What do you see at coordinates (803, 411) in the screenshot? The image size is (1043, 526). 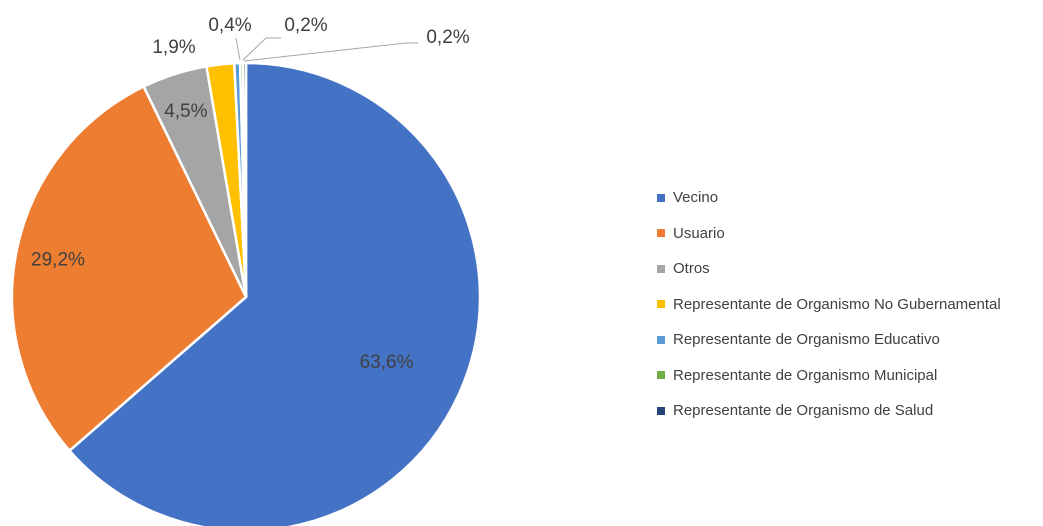 I see `legend-label-salud: Representante de Organismo de Salud` at bounding box center [803, 411].